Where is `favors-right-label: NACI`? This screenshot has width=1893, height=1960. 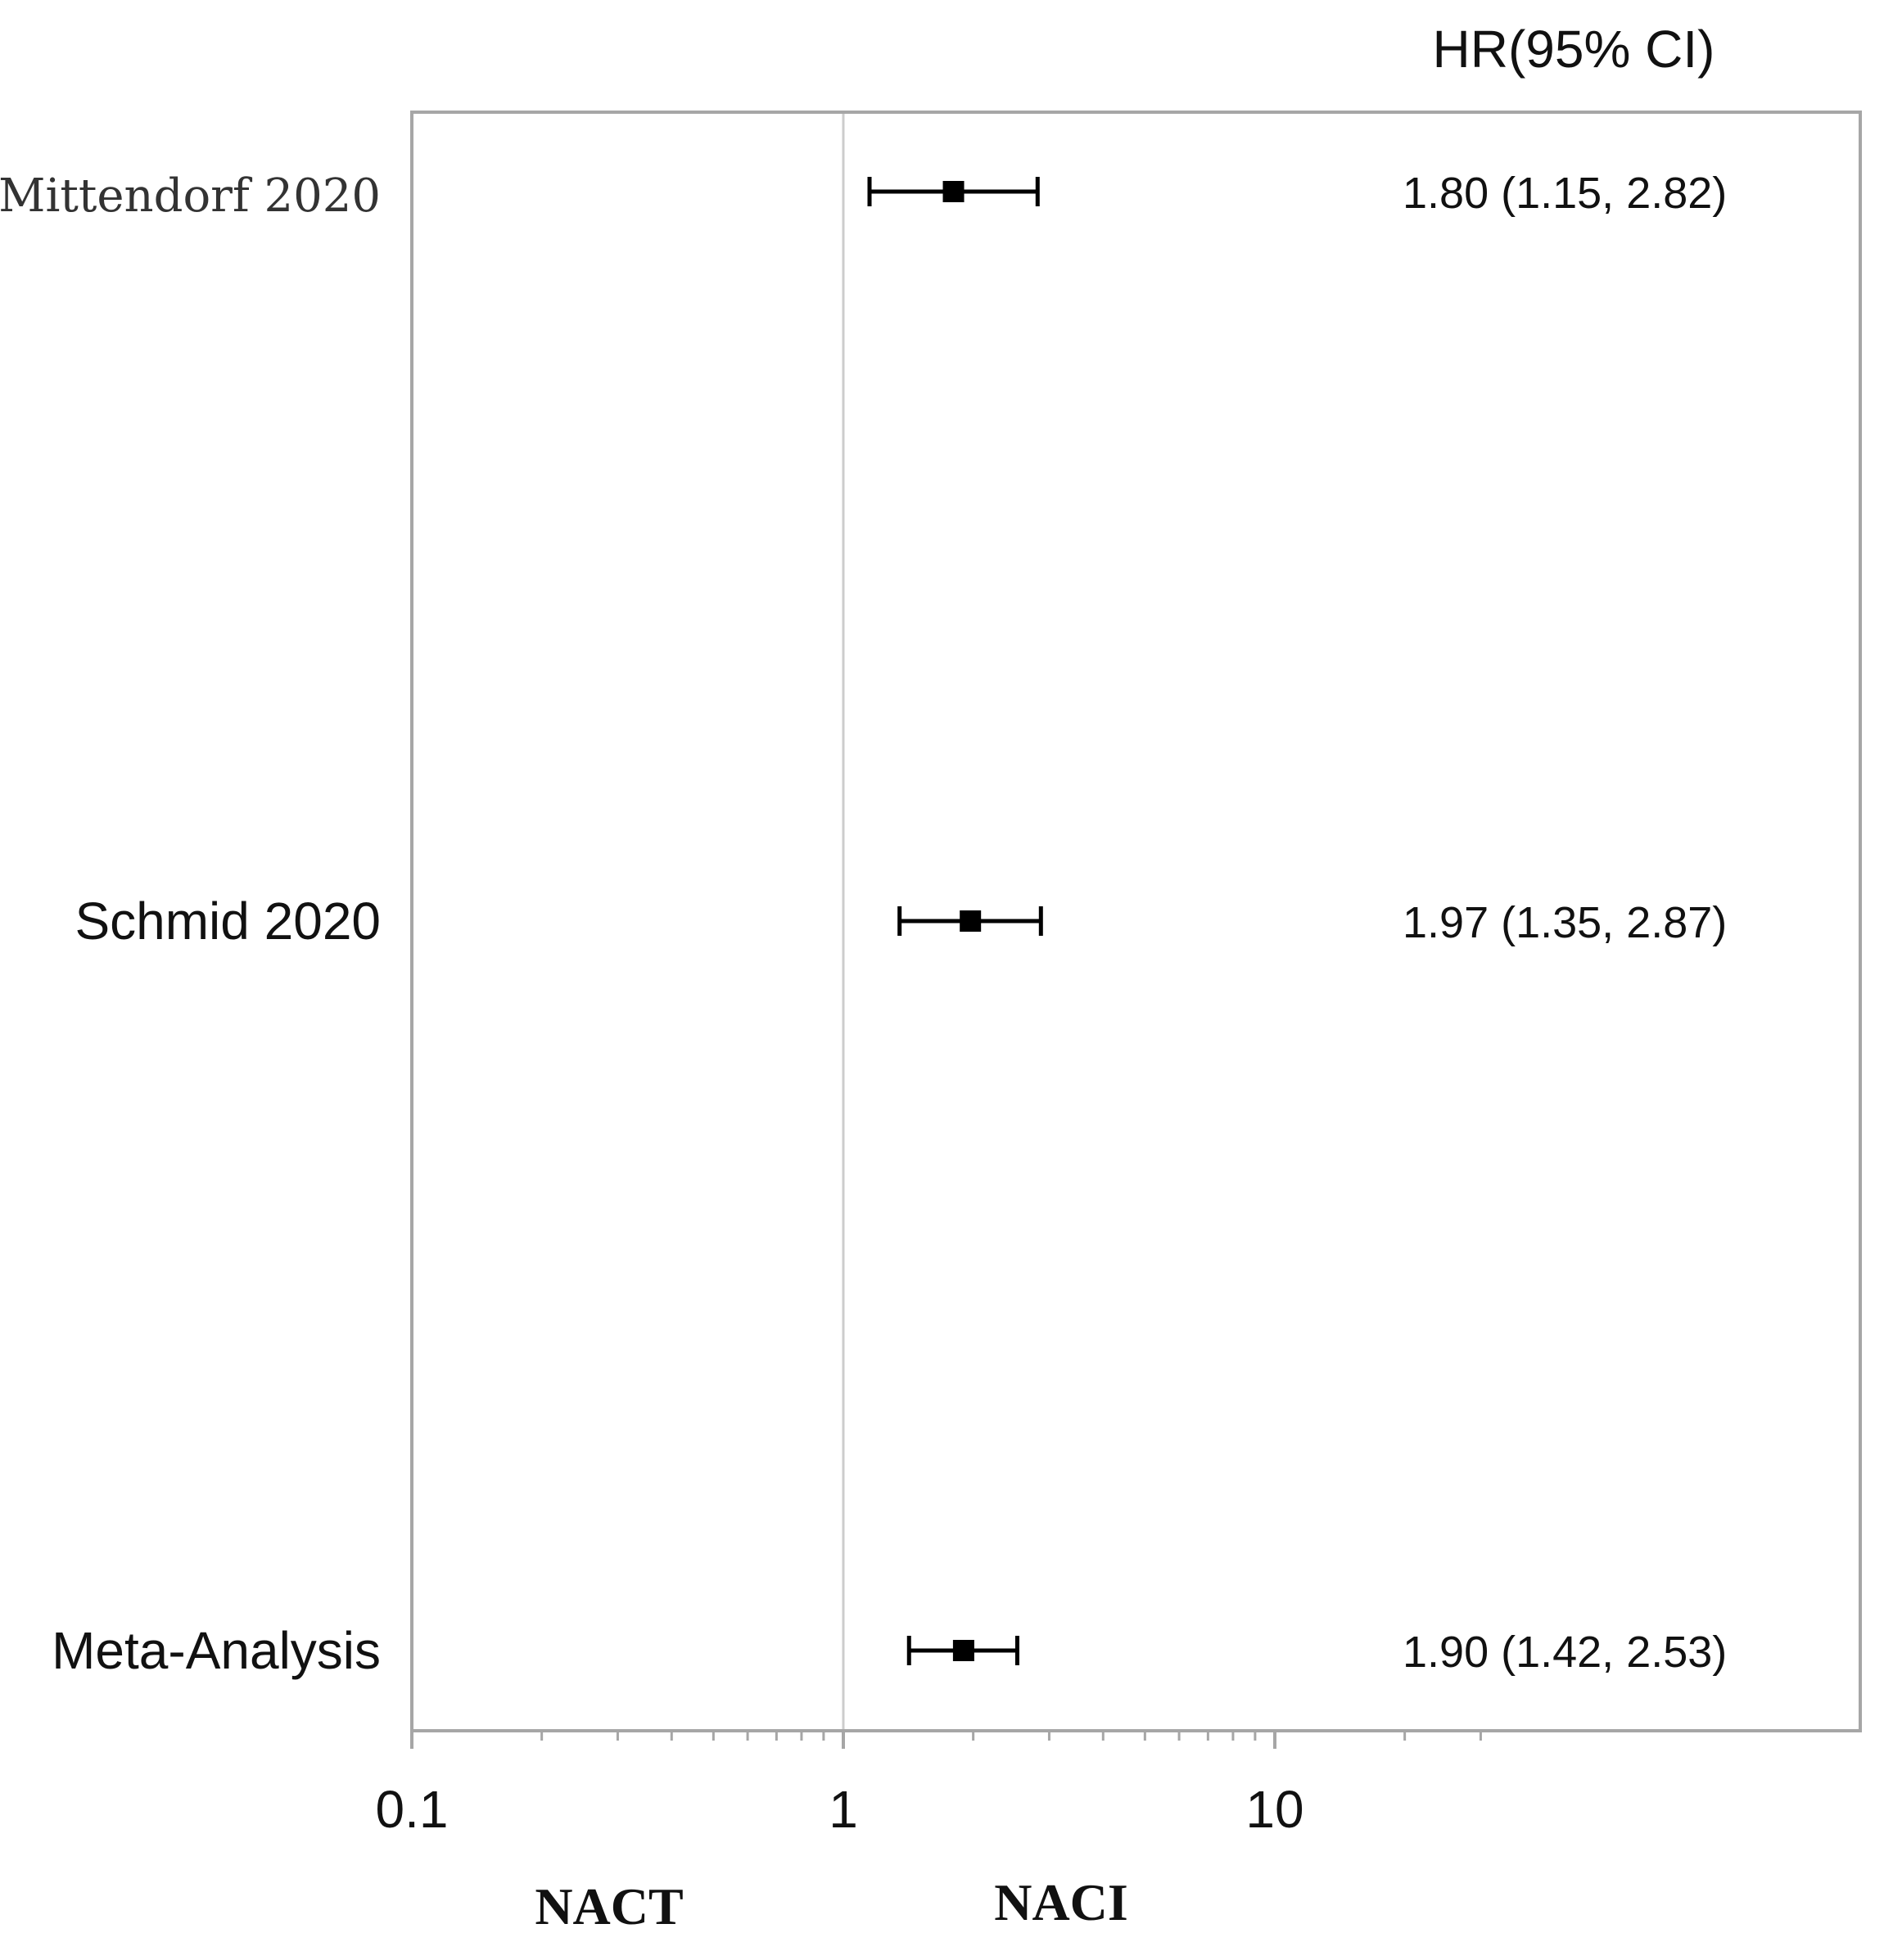 favors-right-label: NACI is located at coordinates (1061, 1902).